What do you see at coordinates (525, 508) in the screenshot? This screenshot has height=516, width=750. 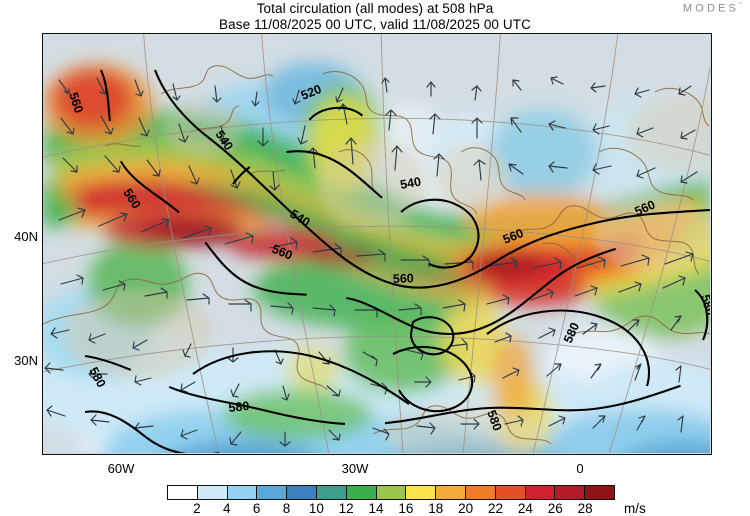 I see `colorbar-tick-24: 24` at bounding box center [525, 508].